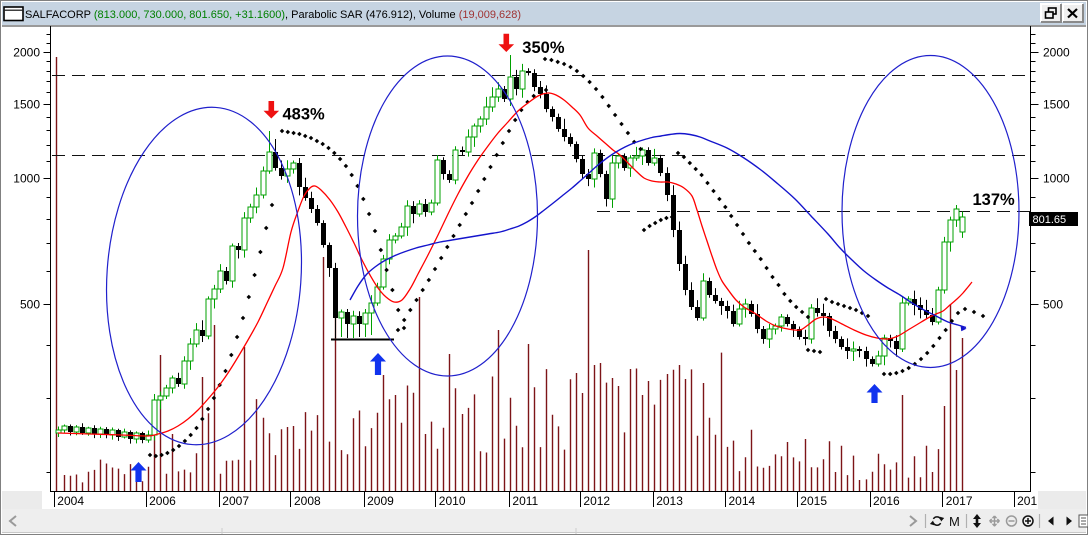 This screenshot has height=535, width=1088. Describe the element at coordinates (162, 501) in the screenshot. I see `svg-text: 2006` at that location.